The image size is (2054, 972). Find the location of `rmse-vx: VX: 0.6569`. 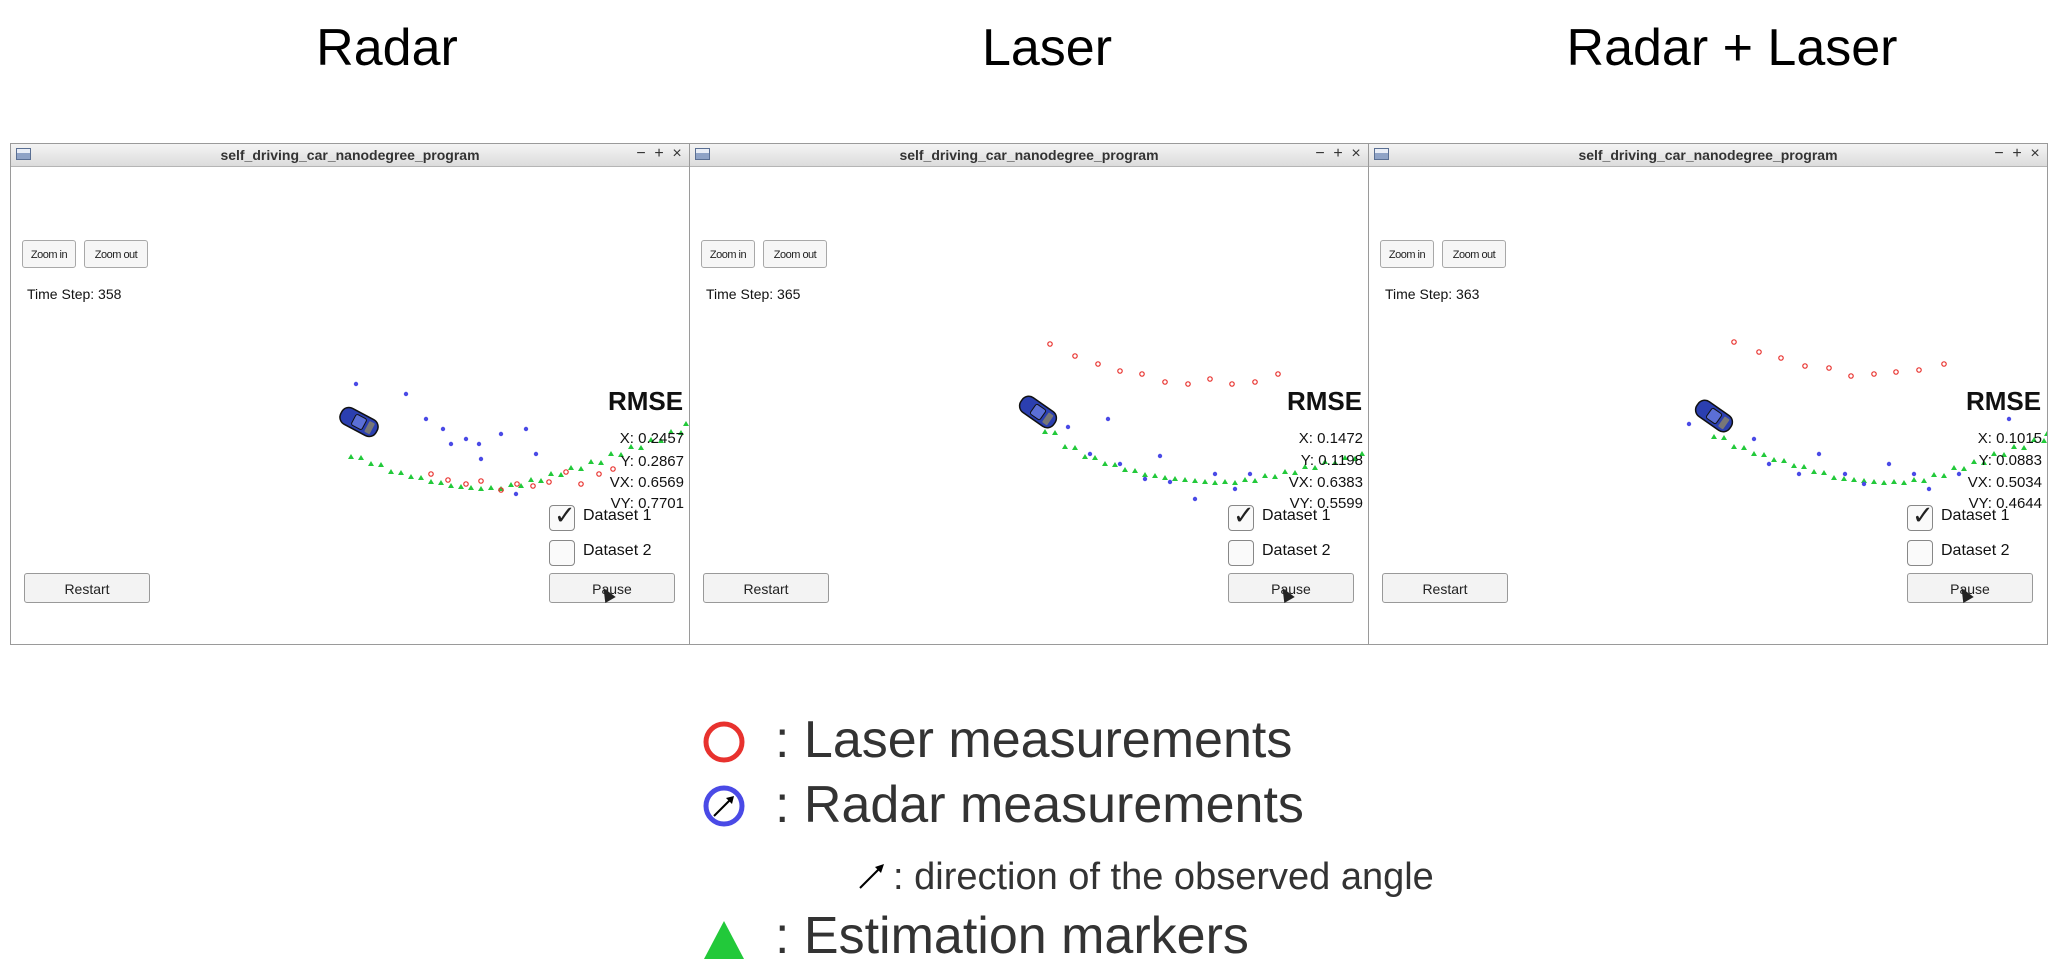

rmse-vx: VX: 0.6569 is located at coordinates (646, 482).